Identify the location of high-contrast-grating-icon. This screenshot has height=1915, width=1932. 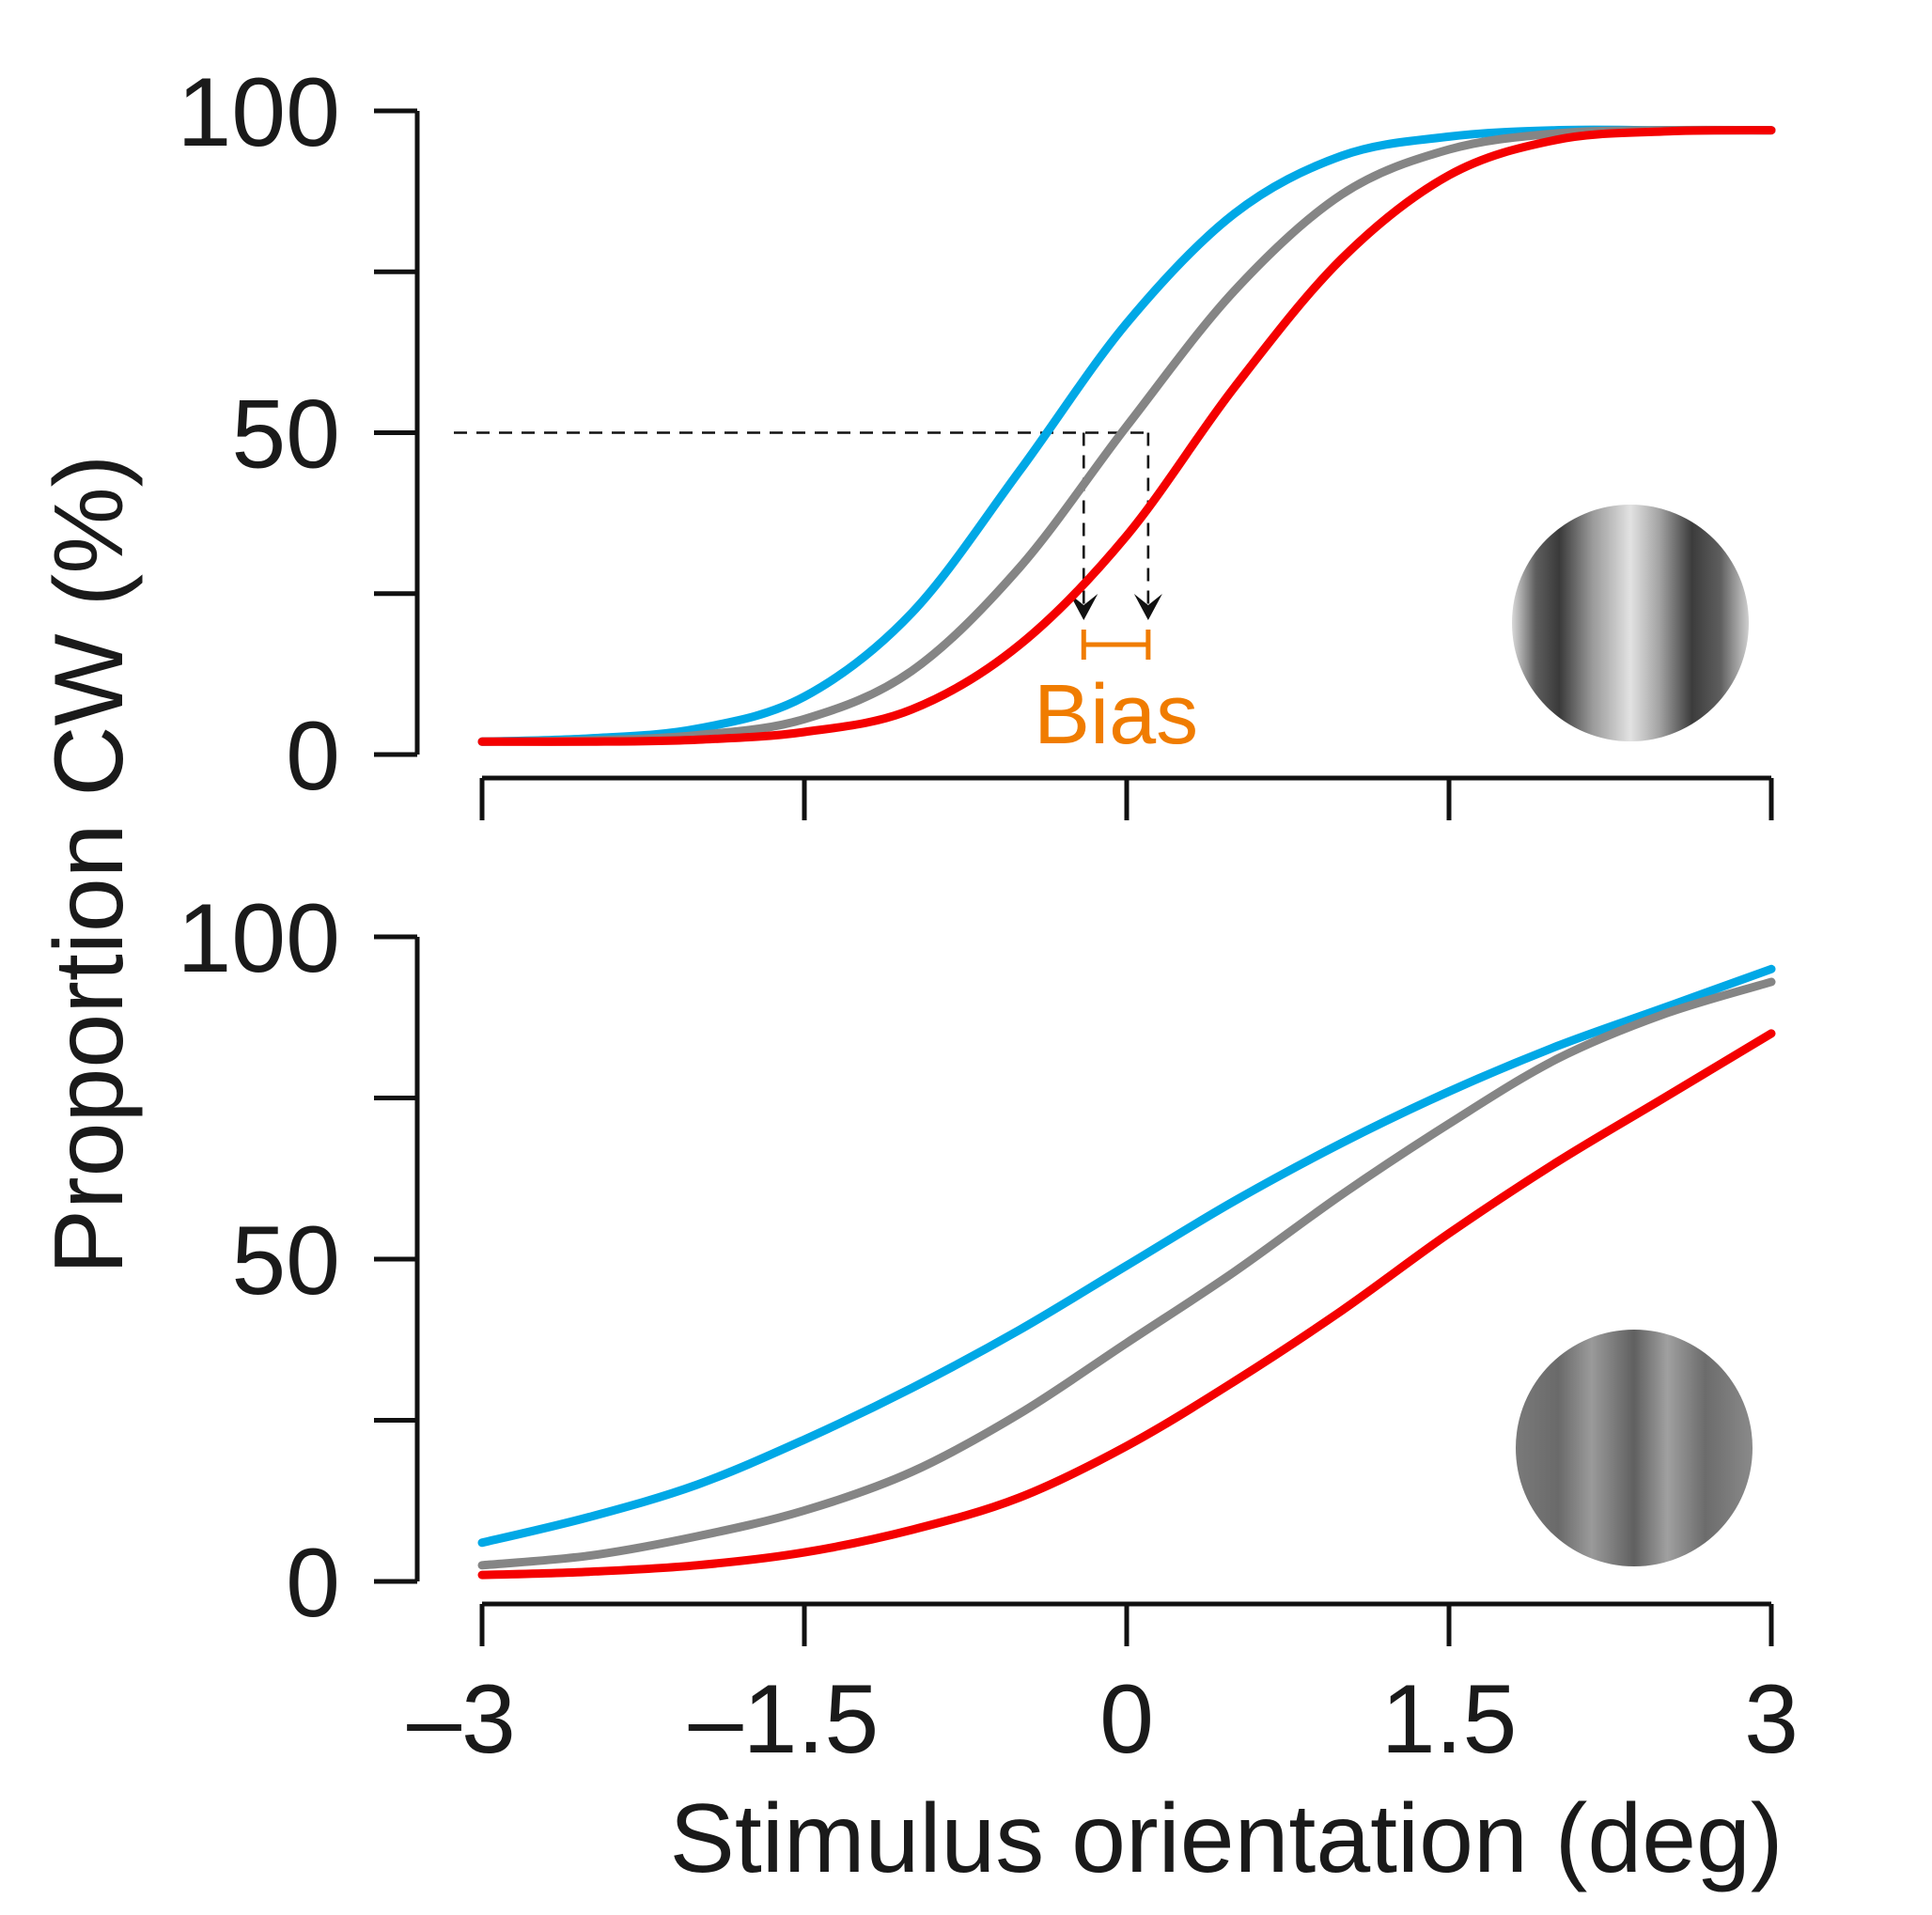
(1630, 623).